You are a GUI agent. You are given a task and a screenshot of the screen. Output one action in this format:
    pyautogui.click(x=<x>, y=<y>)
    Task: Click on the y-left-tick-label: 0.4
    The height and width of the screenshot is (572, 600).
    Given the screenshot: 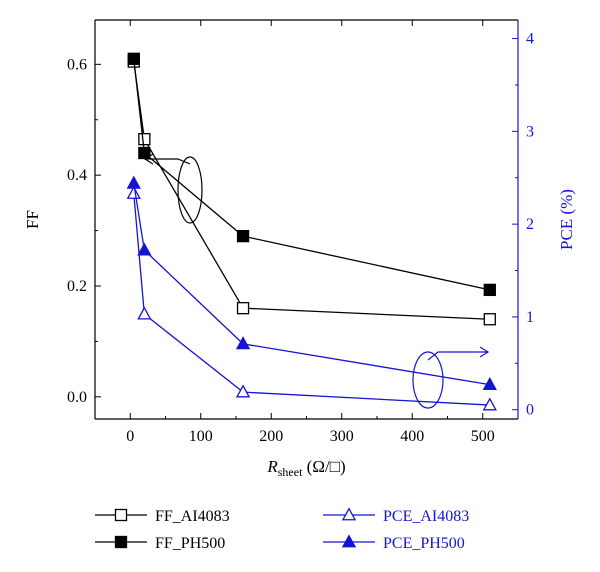 What is the action you would take?
    pyautogui.click(x=77, y=175)
    